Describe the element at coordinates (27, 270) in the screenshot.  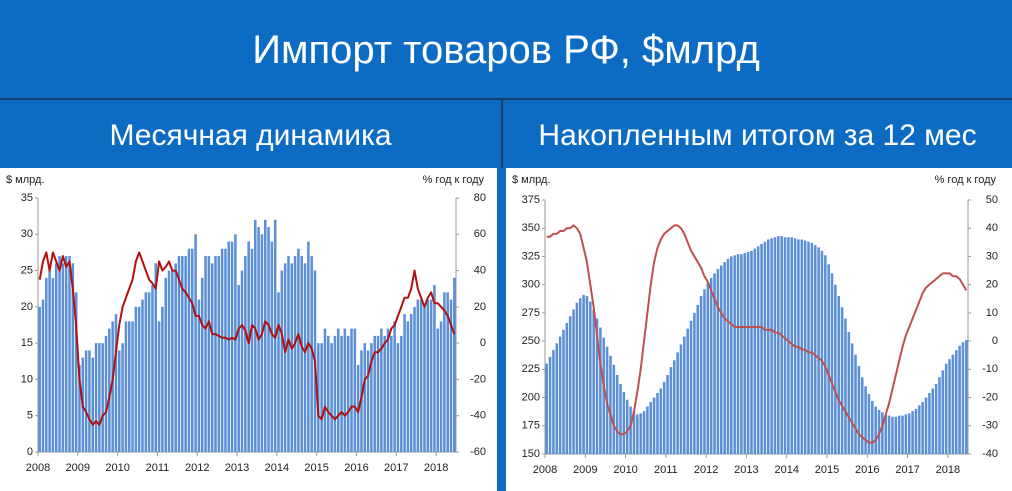
I see `y-tick-label: 25` at that location.